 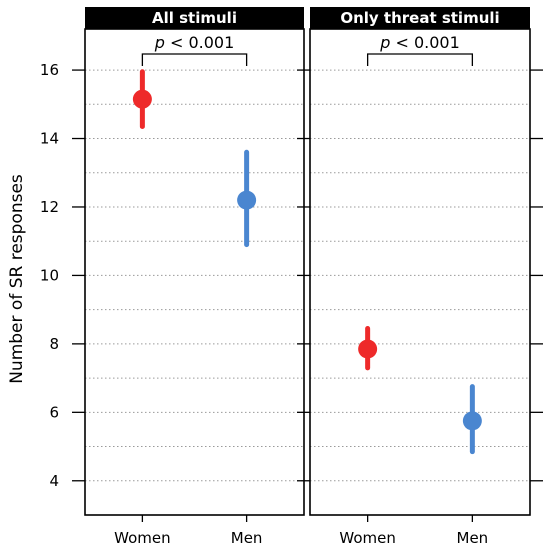 What do you see at coordinates (17, 279) in the screenshot?
I see `y-axis-title: Number of SR responses` at bounding box center [17, 279].